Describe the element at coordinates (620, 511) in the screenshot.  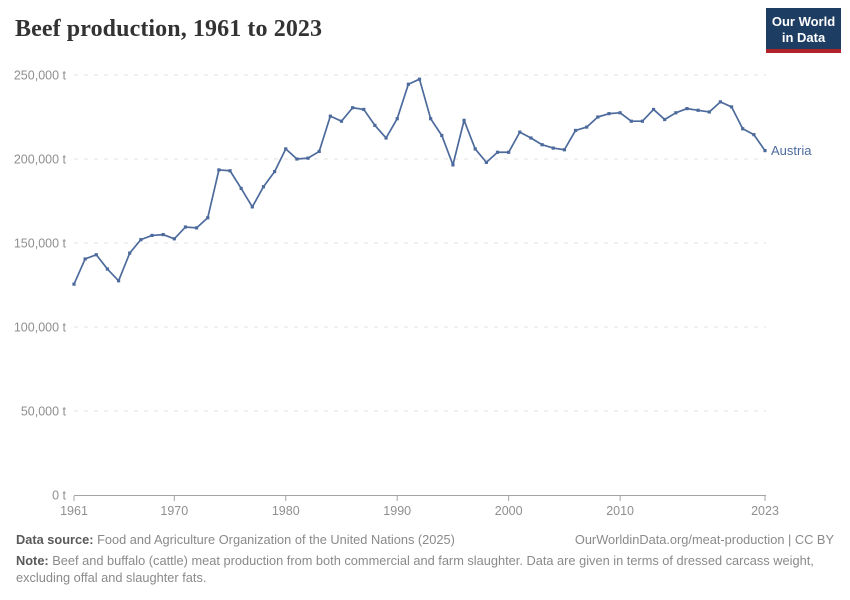
I see `x-tick-label: 2010` at that location.